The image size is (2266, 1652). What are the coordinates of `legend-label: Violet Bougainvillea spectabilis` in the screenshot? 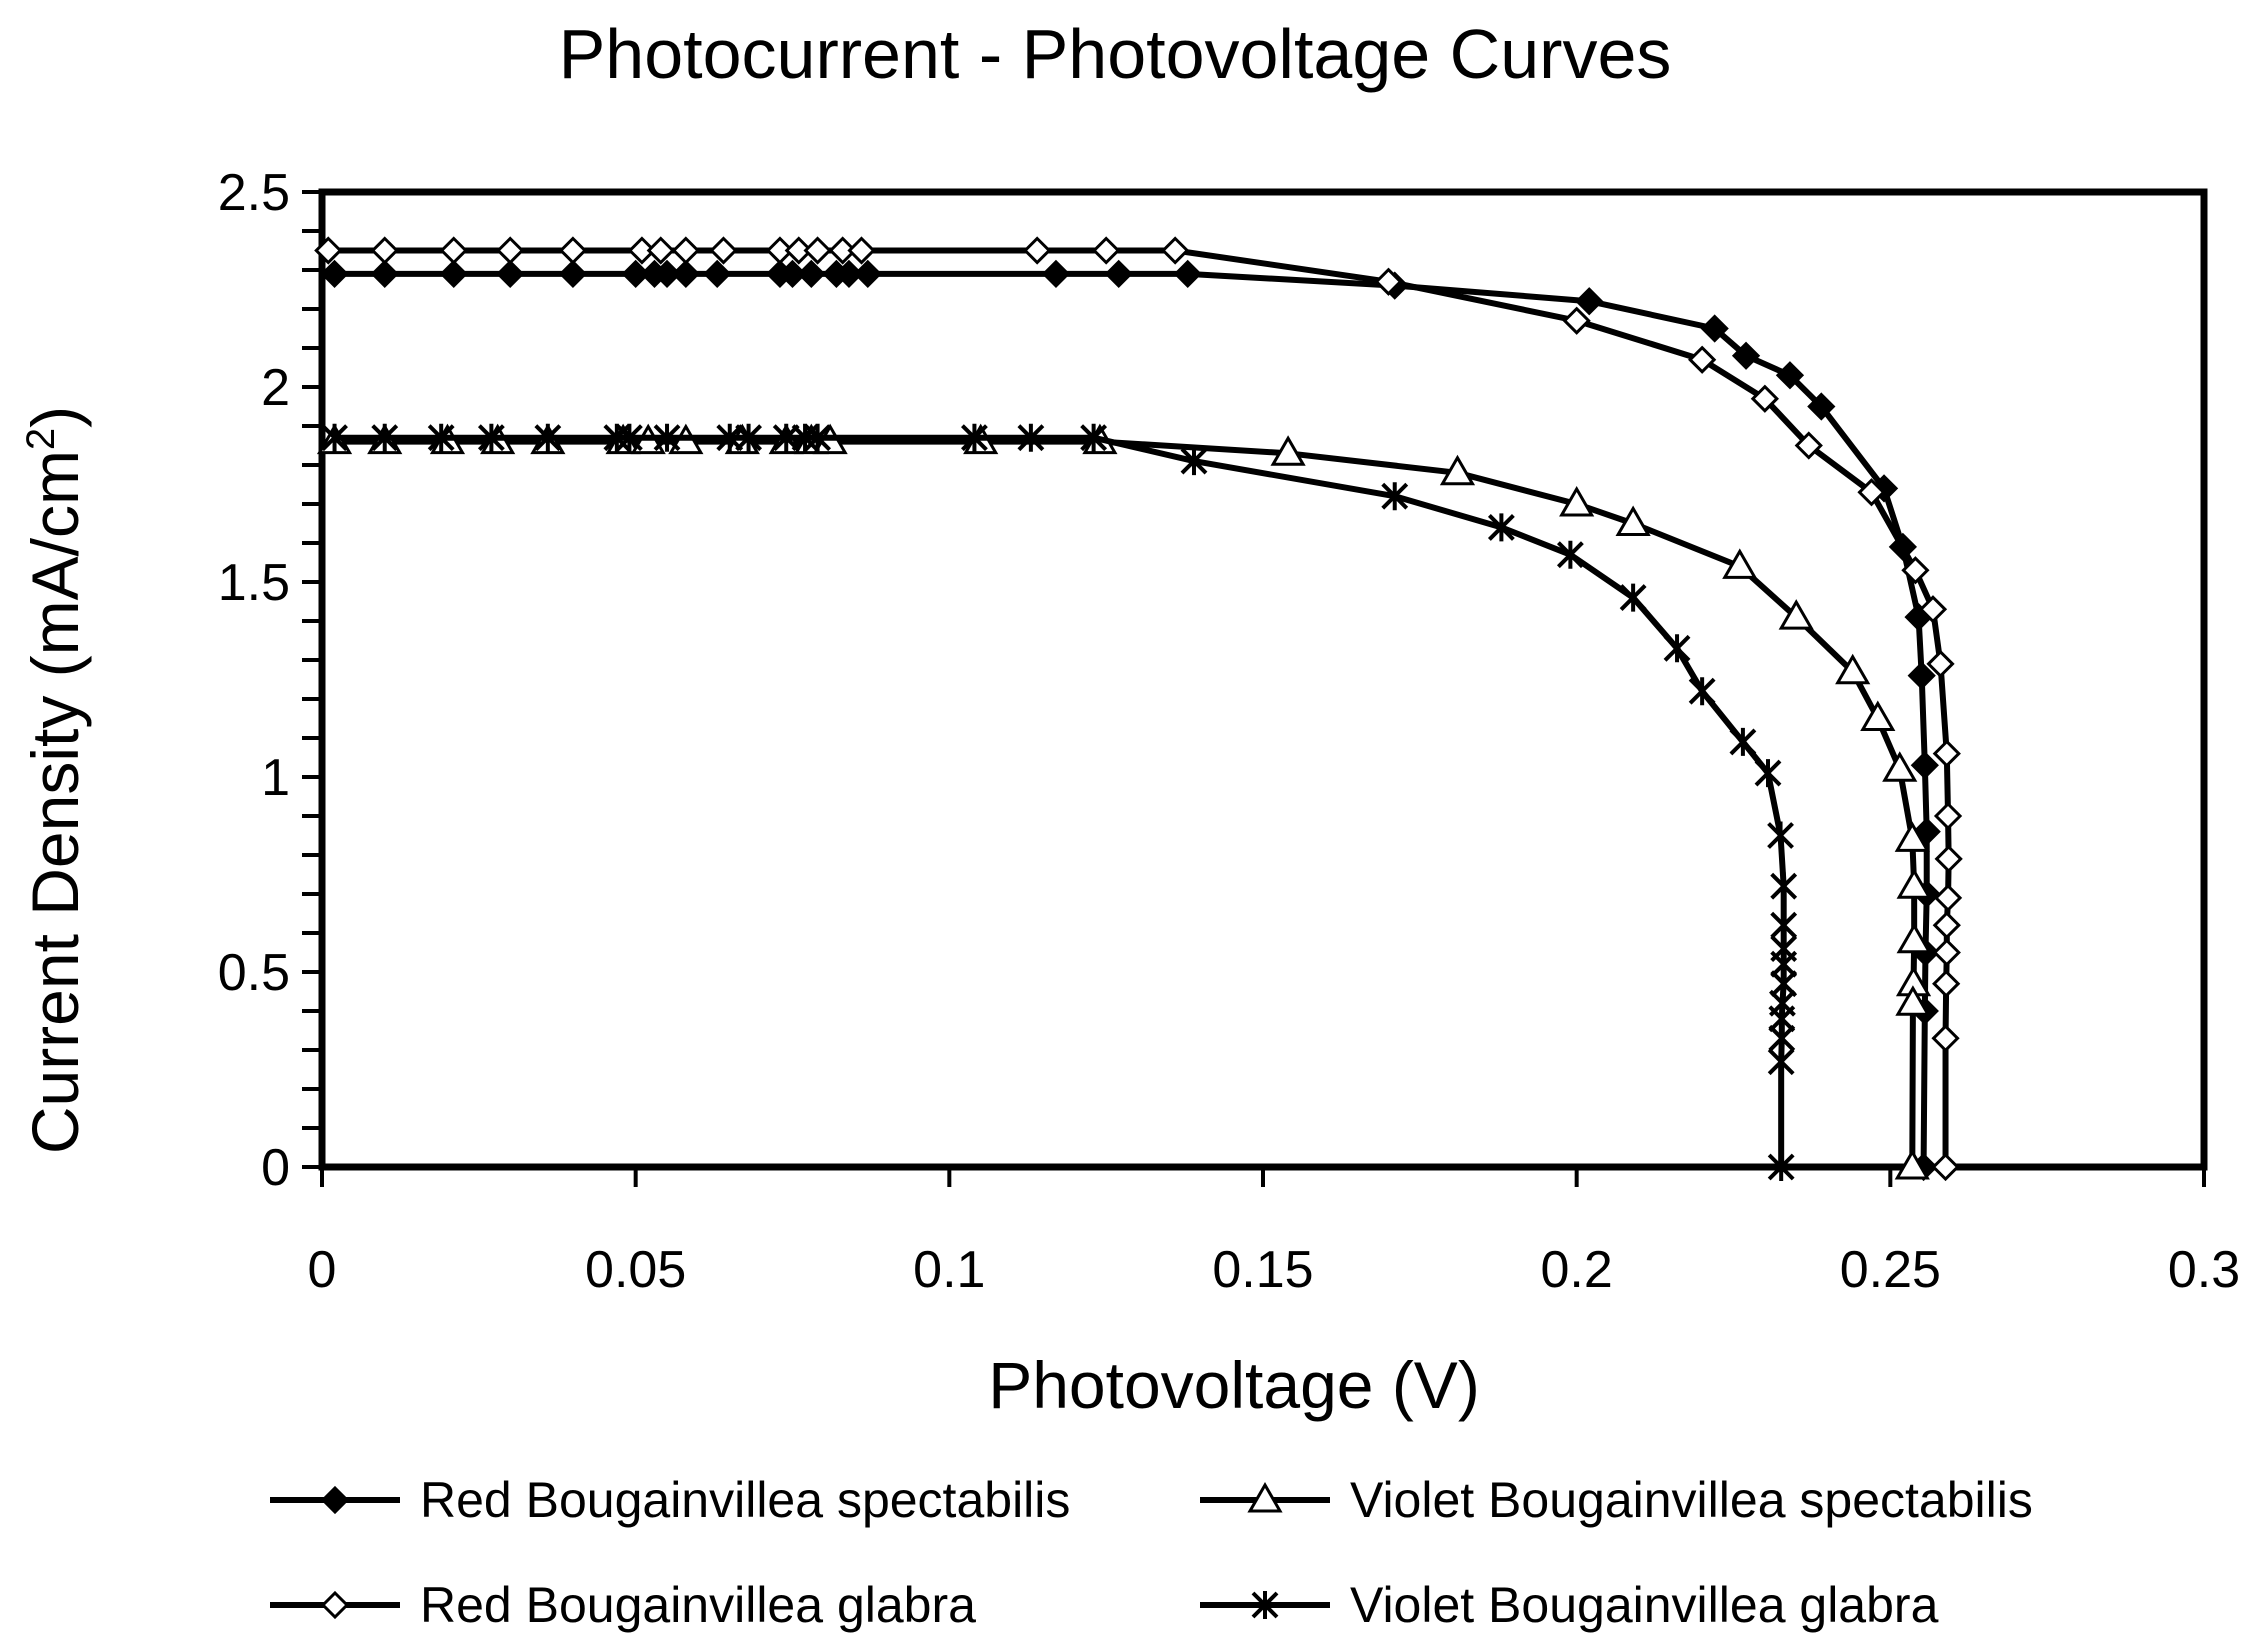 It's located at (1691, 1500).